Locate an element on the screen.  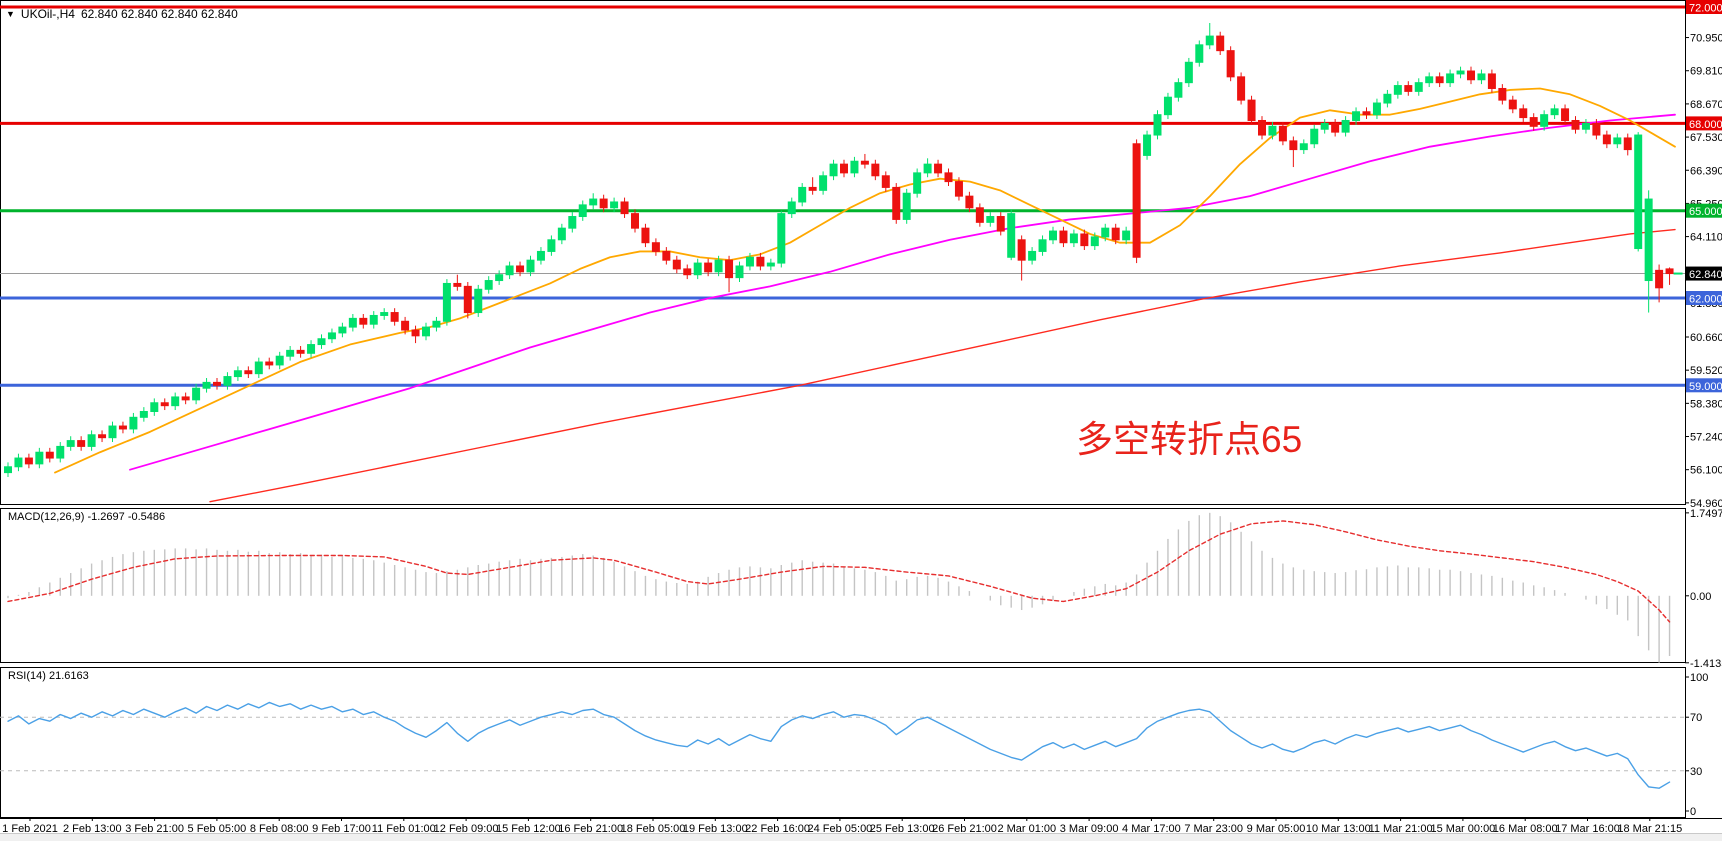
svg-text: 18 Mar 21:15 is located at coordinates (1649, 829).